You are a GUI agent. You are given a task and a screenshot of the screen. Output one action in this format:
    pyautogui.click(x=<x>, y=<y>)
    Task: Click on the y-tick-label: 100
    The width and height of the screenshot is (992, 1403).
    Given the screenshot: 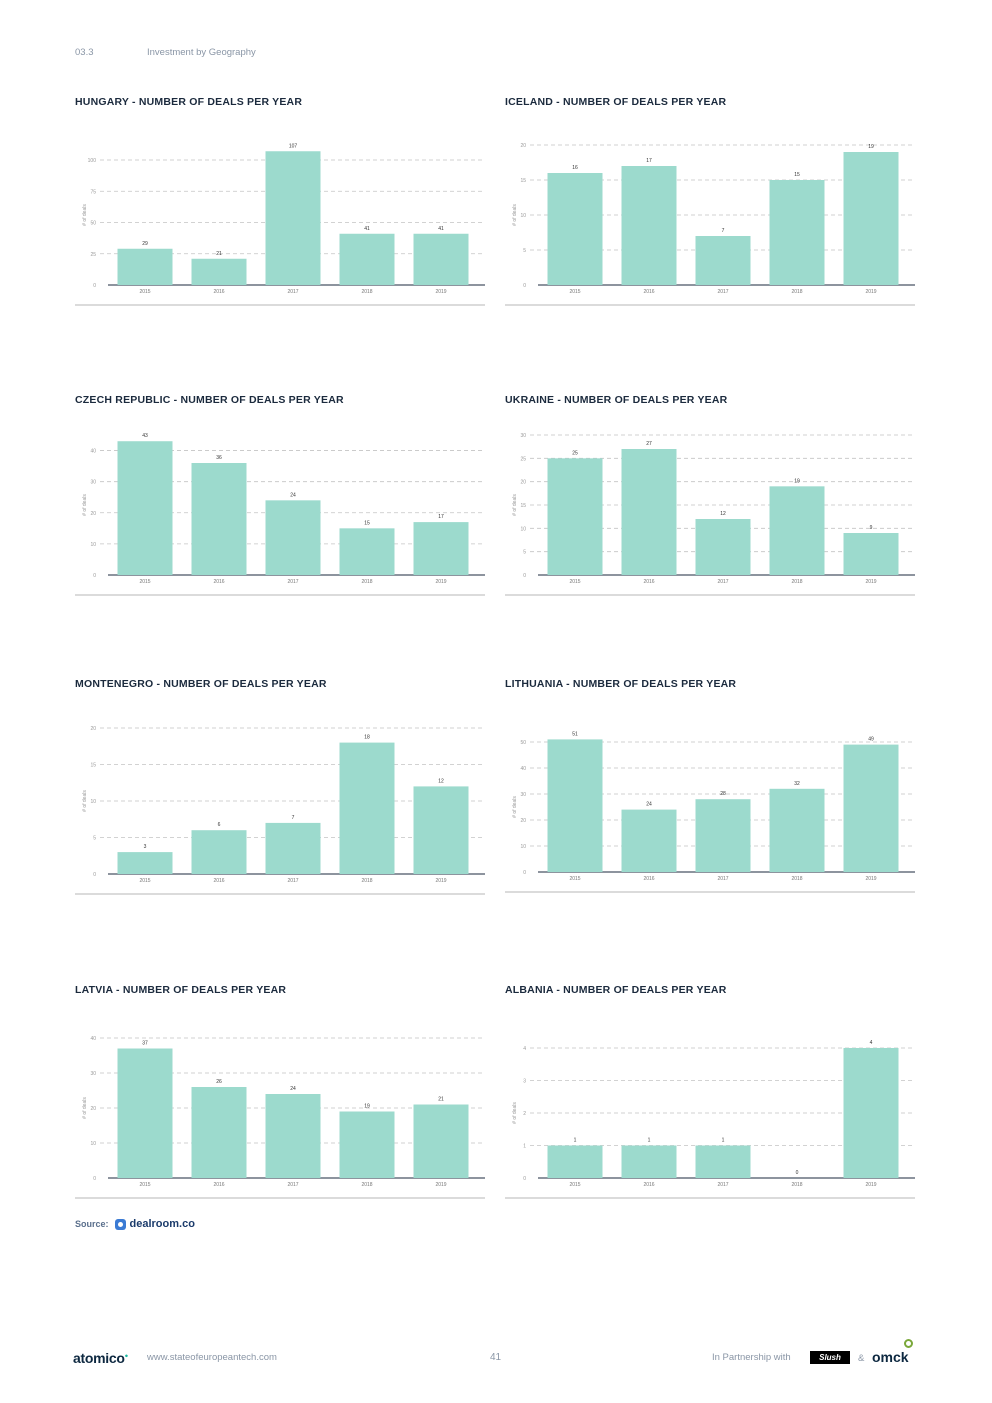 What is the action you would take?
    pyautogui.click(x=92, y=161)
    